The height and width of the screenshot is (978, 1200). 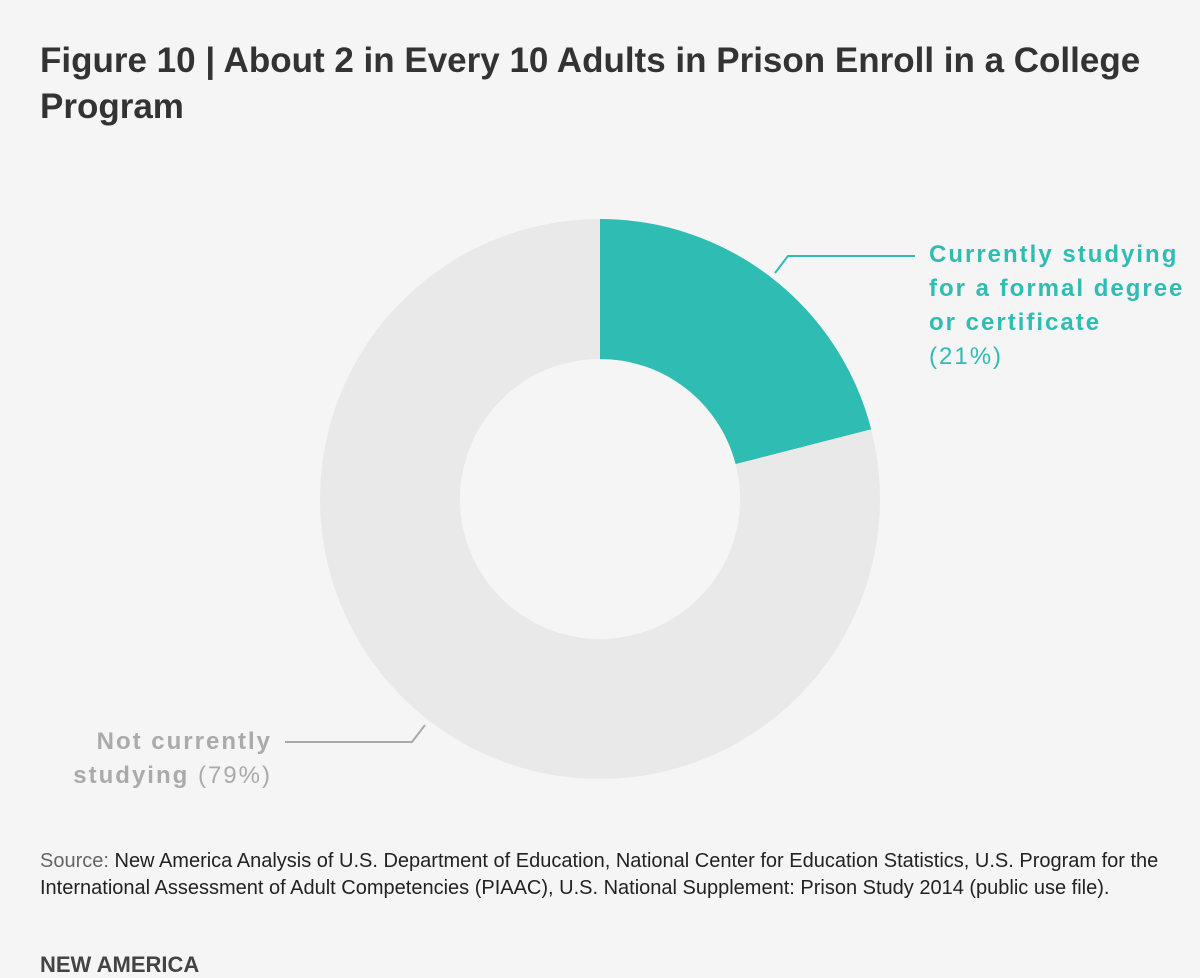 What do you see at coordinates (234, 775) in the screenshot?
I see `slice-percent: (79%)` at bounding box center [234, 775].